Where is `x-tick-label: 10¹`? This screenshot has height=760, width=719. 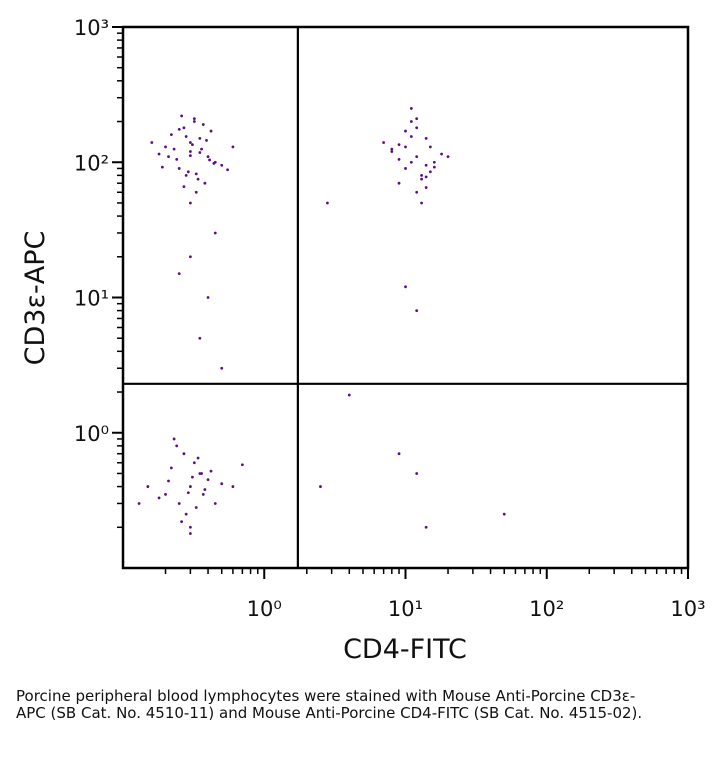 x-tick-label: 10¹ is located at coordinates (405, 609).